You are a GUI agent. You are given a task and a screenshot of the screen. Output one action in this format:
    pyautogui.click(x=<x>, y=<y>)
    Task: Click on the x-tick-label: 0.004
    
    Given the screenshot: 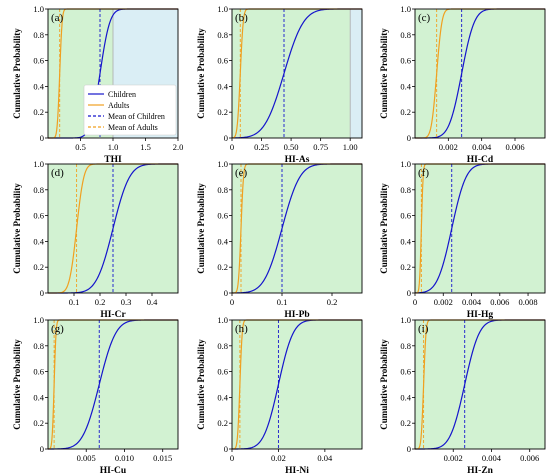 What is the action you would take?
    pyautogui.click(x=492, y=458)
    